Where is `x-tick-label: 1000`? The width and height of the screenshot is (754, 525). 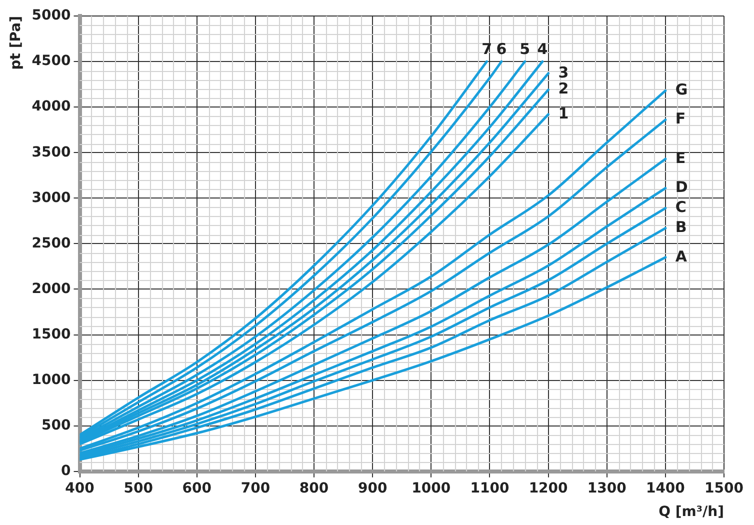 x-tick-label: 1000 is located at coordinates (431, 488).